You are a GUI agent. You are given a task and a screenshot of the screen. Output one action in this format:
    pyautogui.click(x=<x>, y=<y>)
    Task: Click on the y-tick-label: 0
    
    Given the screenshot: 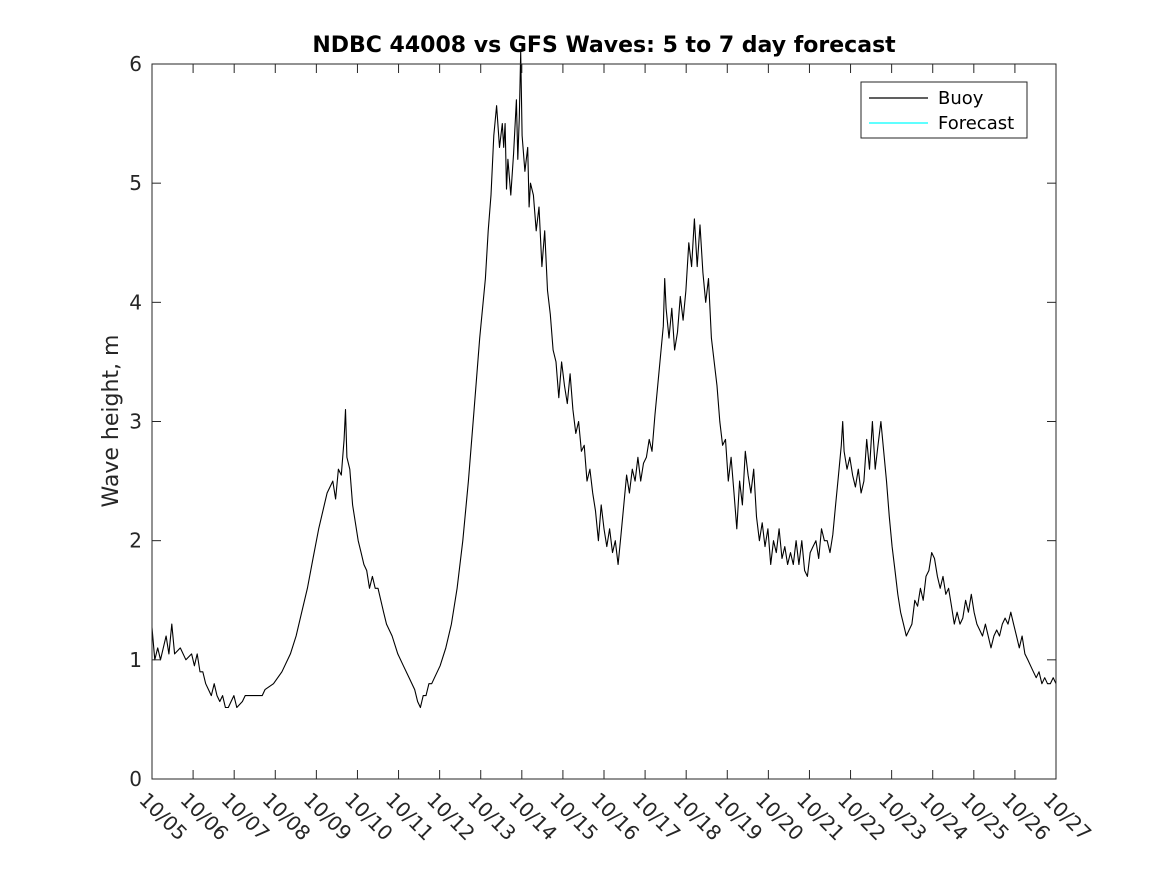 What is the action you would take?
    pyautogui.click(x=135, y=779)
    